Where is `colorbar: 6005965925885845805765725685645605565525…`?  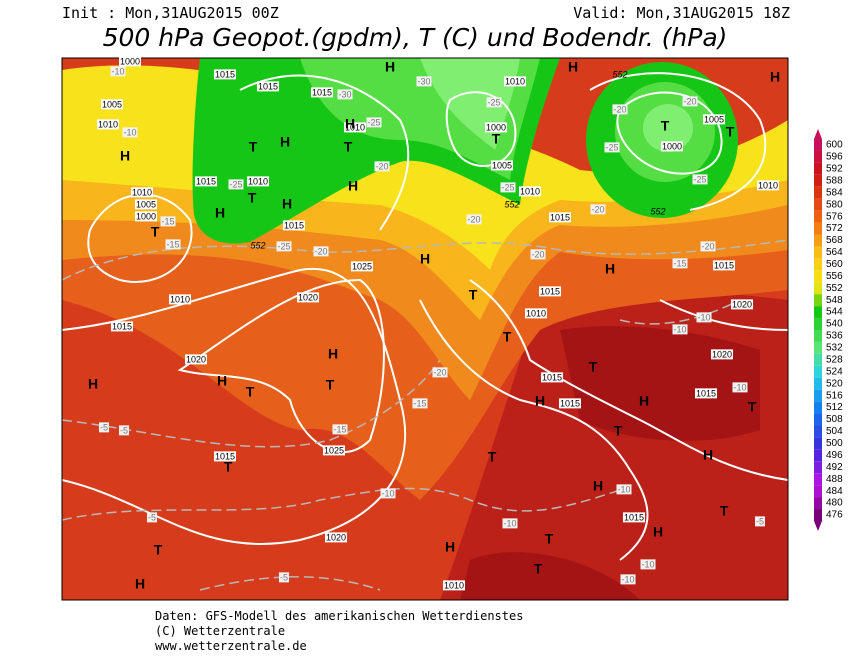
colorbar: 6005965925885845805765725685645605565525… is located at coordinates (828, 330).